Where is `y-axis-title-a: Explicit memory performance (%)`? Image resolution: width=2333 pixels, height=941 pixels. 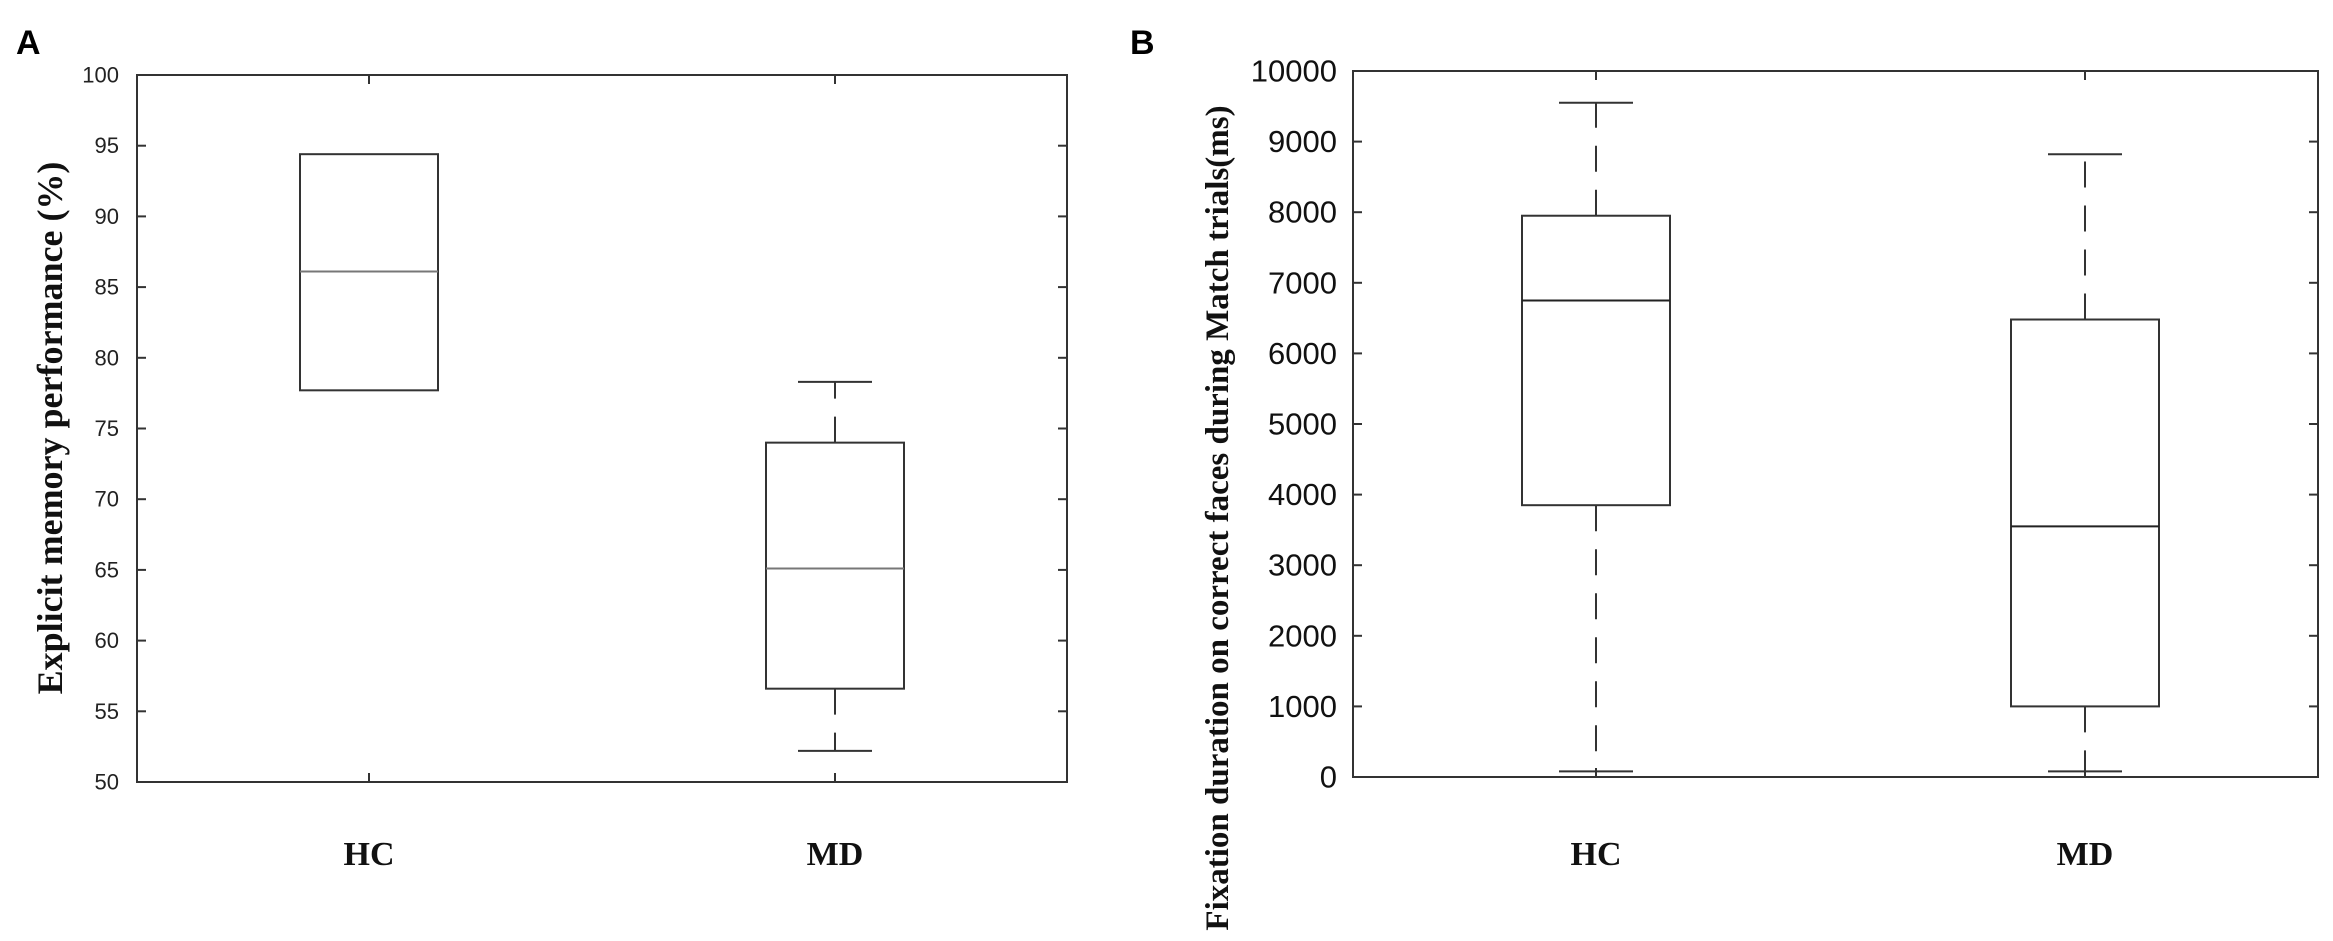 y-axis-title-a: Explicit memory performance (%) is located at coordinates (50, 428).